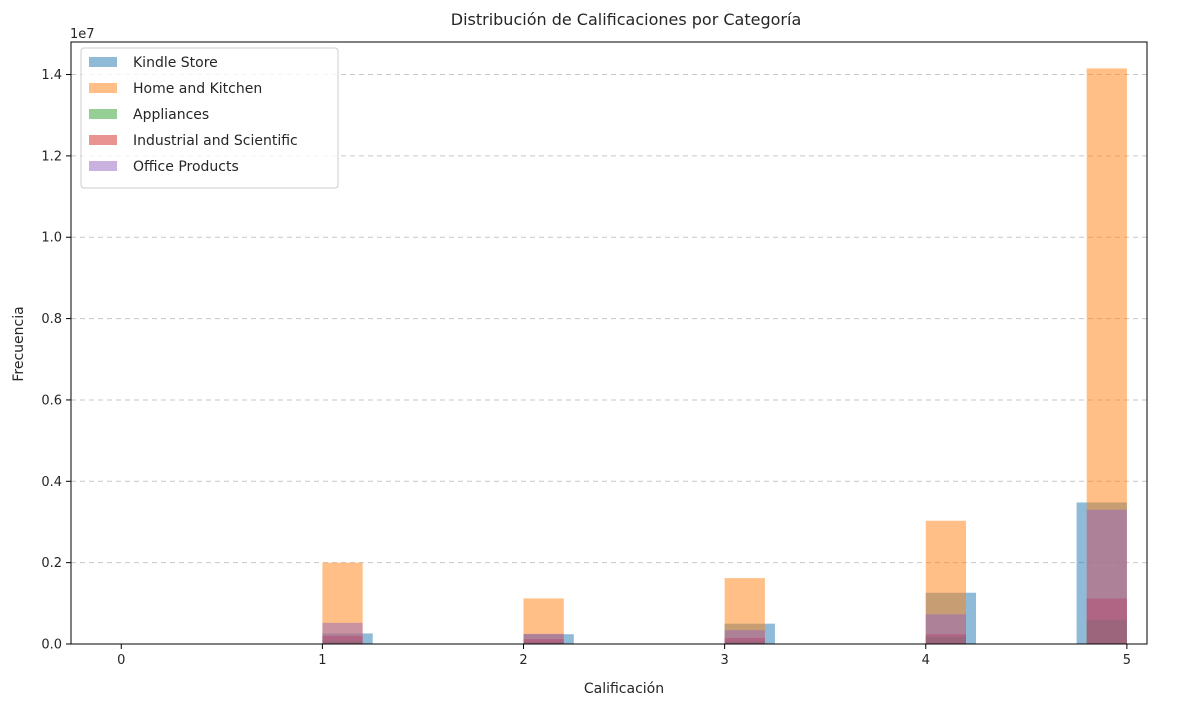  I want to click on x-tick-label: 5, so click(1127, 660).